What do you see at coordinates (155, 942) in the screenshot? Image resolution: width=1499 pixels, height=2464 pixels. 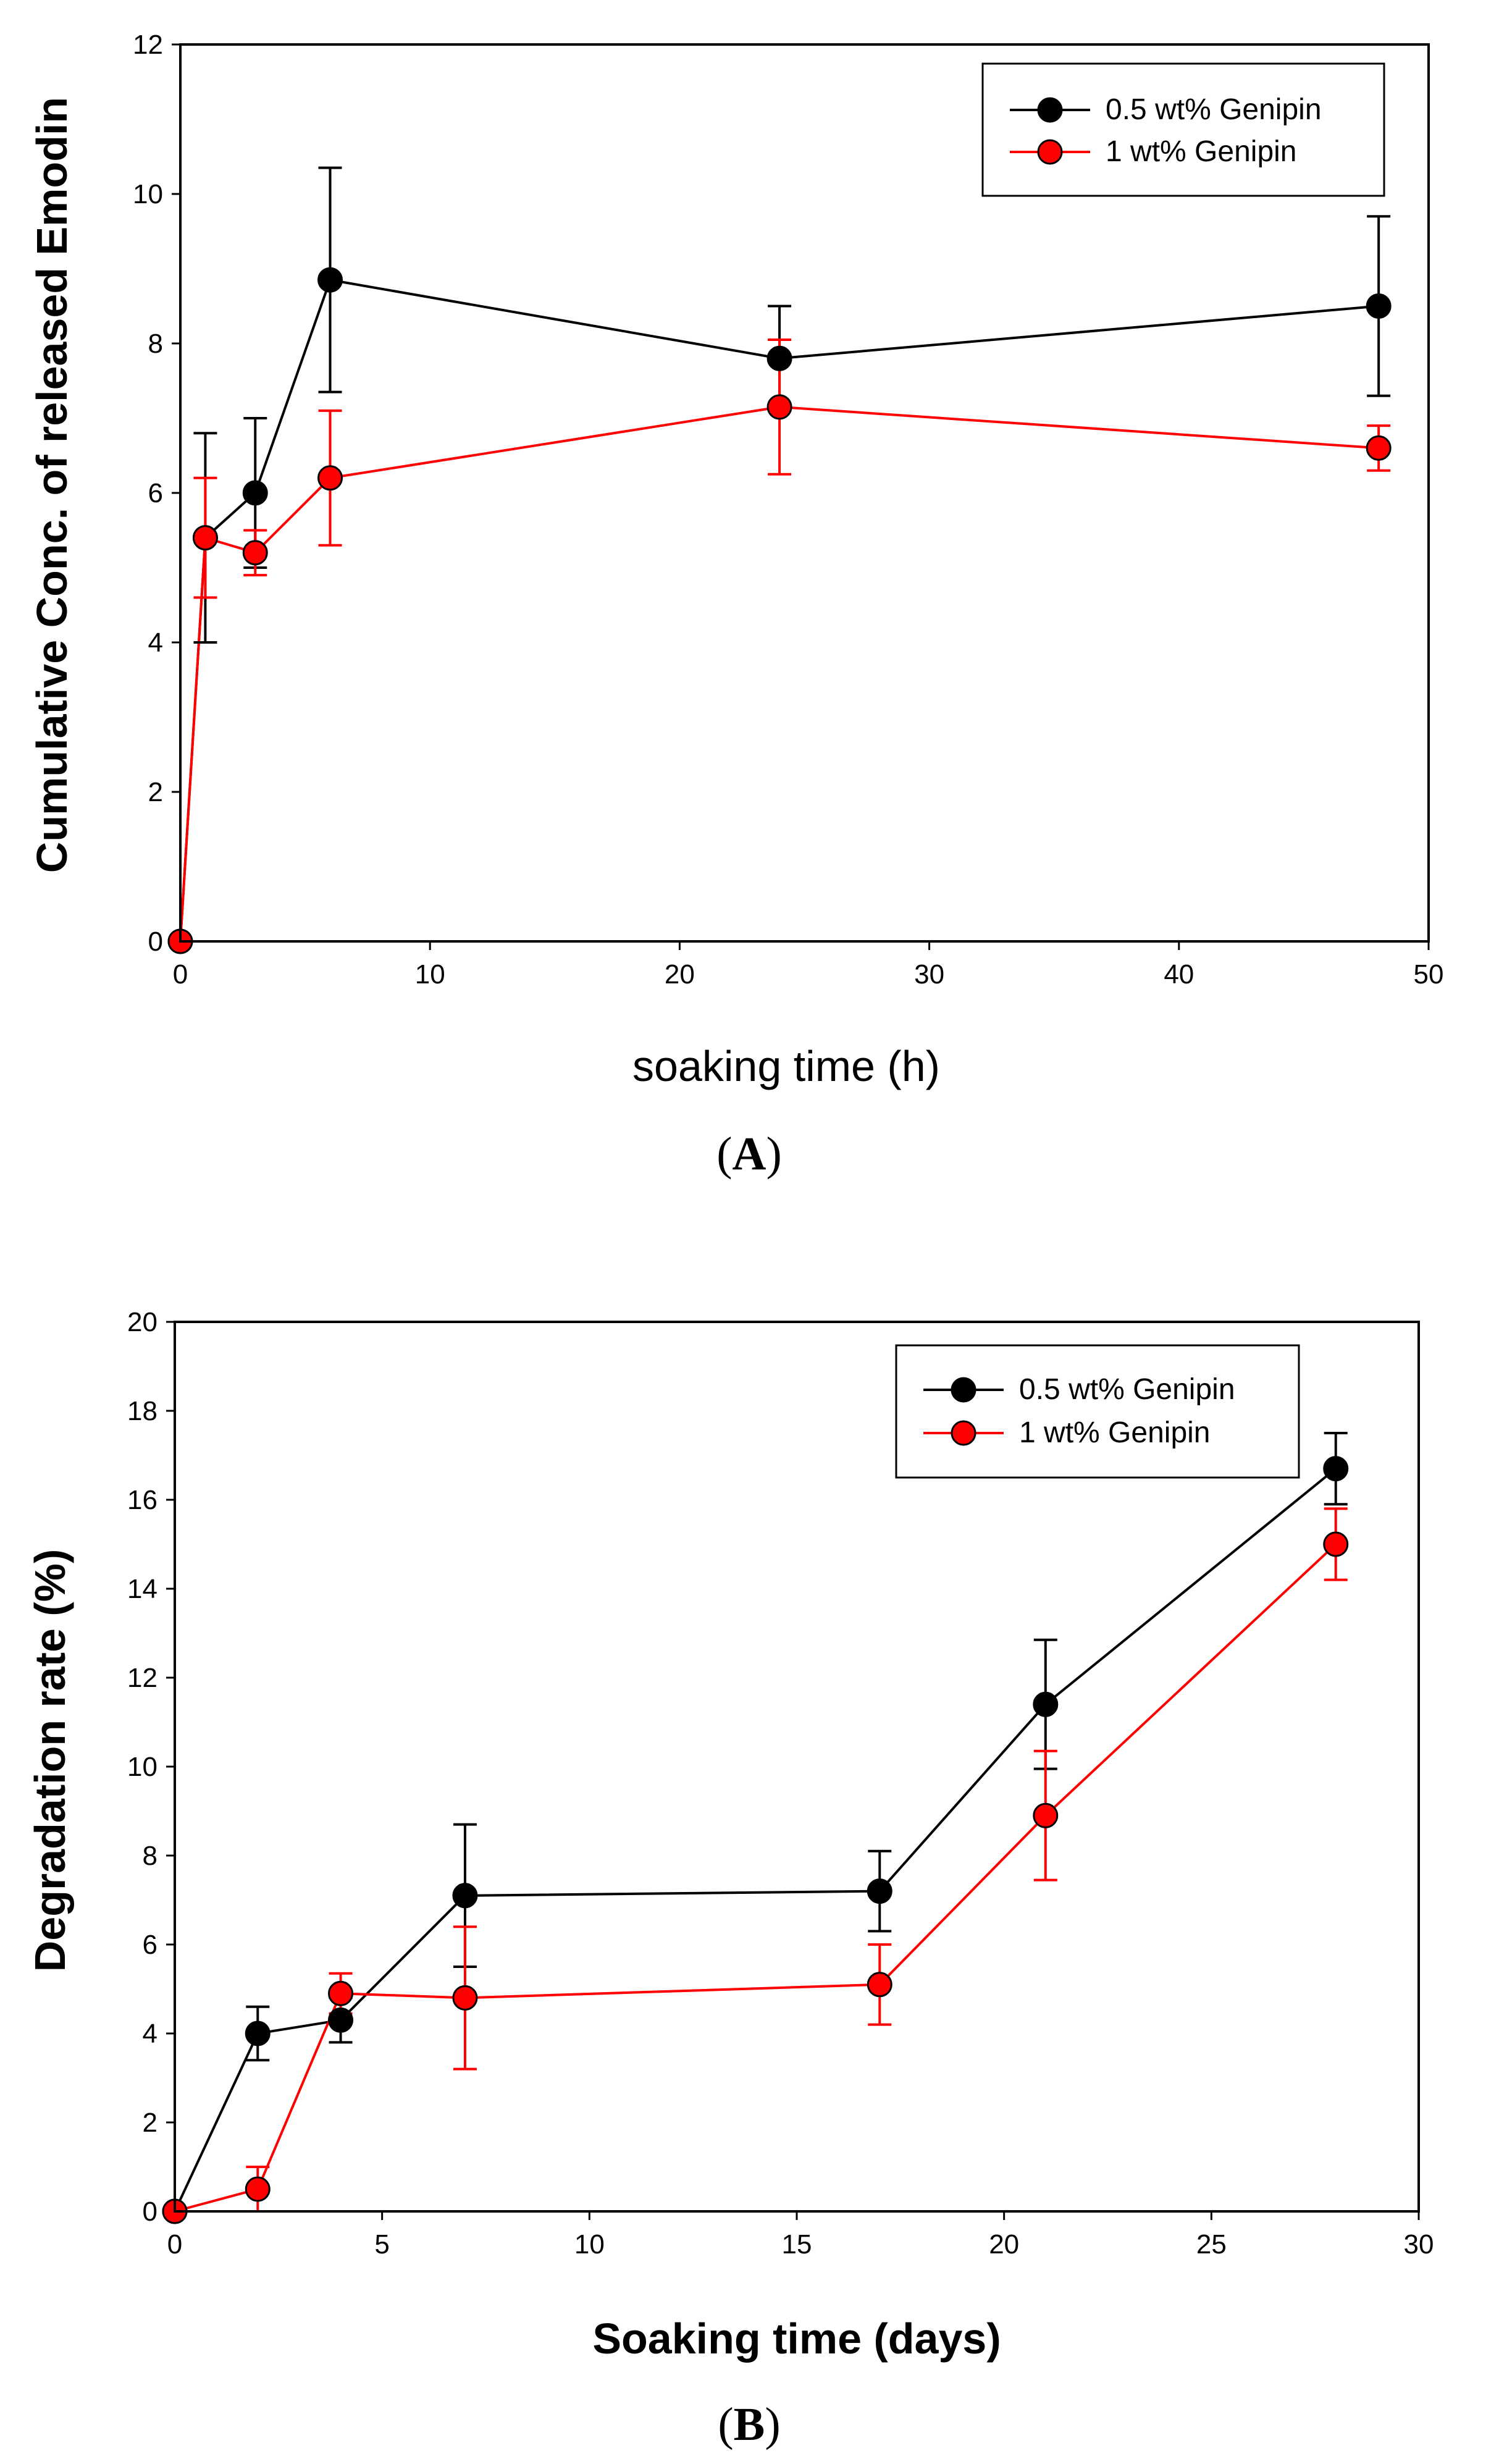 I see `panel-a-y-tick-label: 0` at bounding box center [155, 942].